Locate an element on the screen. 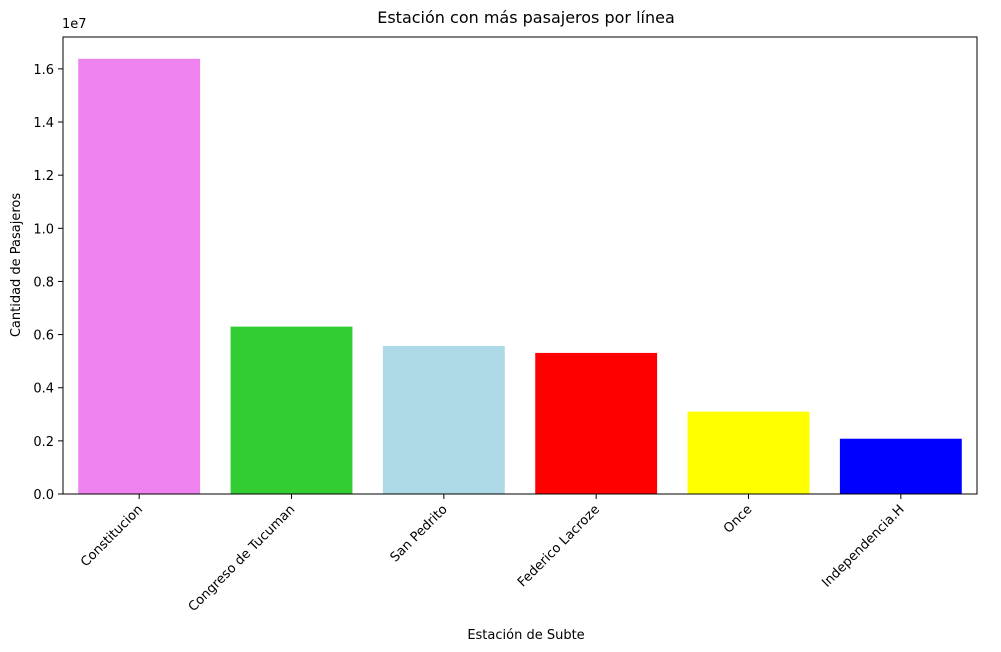 This screenshot has width=1001, height=652. y-axis-ticks: 0.0 0.2 0.4 0.6 0.8 1.0 1.2 1.4 1.6 is located at coordinates (48, 283).